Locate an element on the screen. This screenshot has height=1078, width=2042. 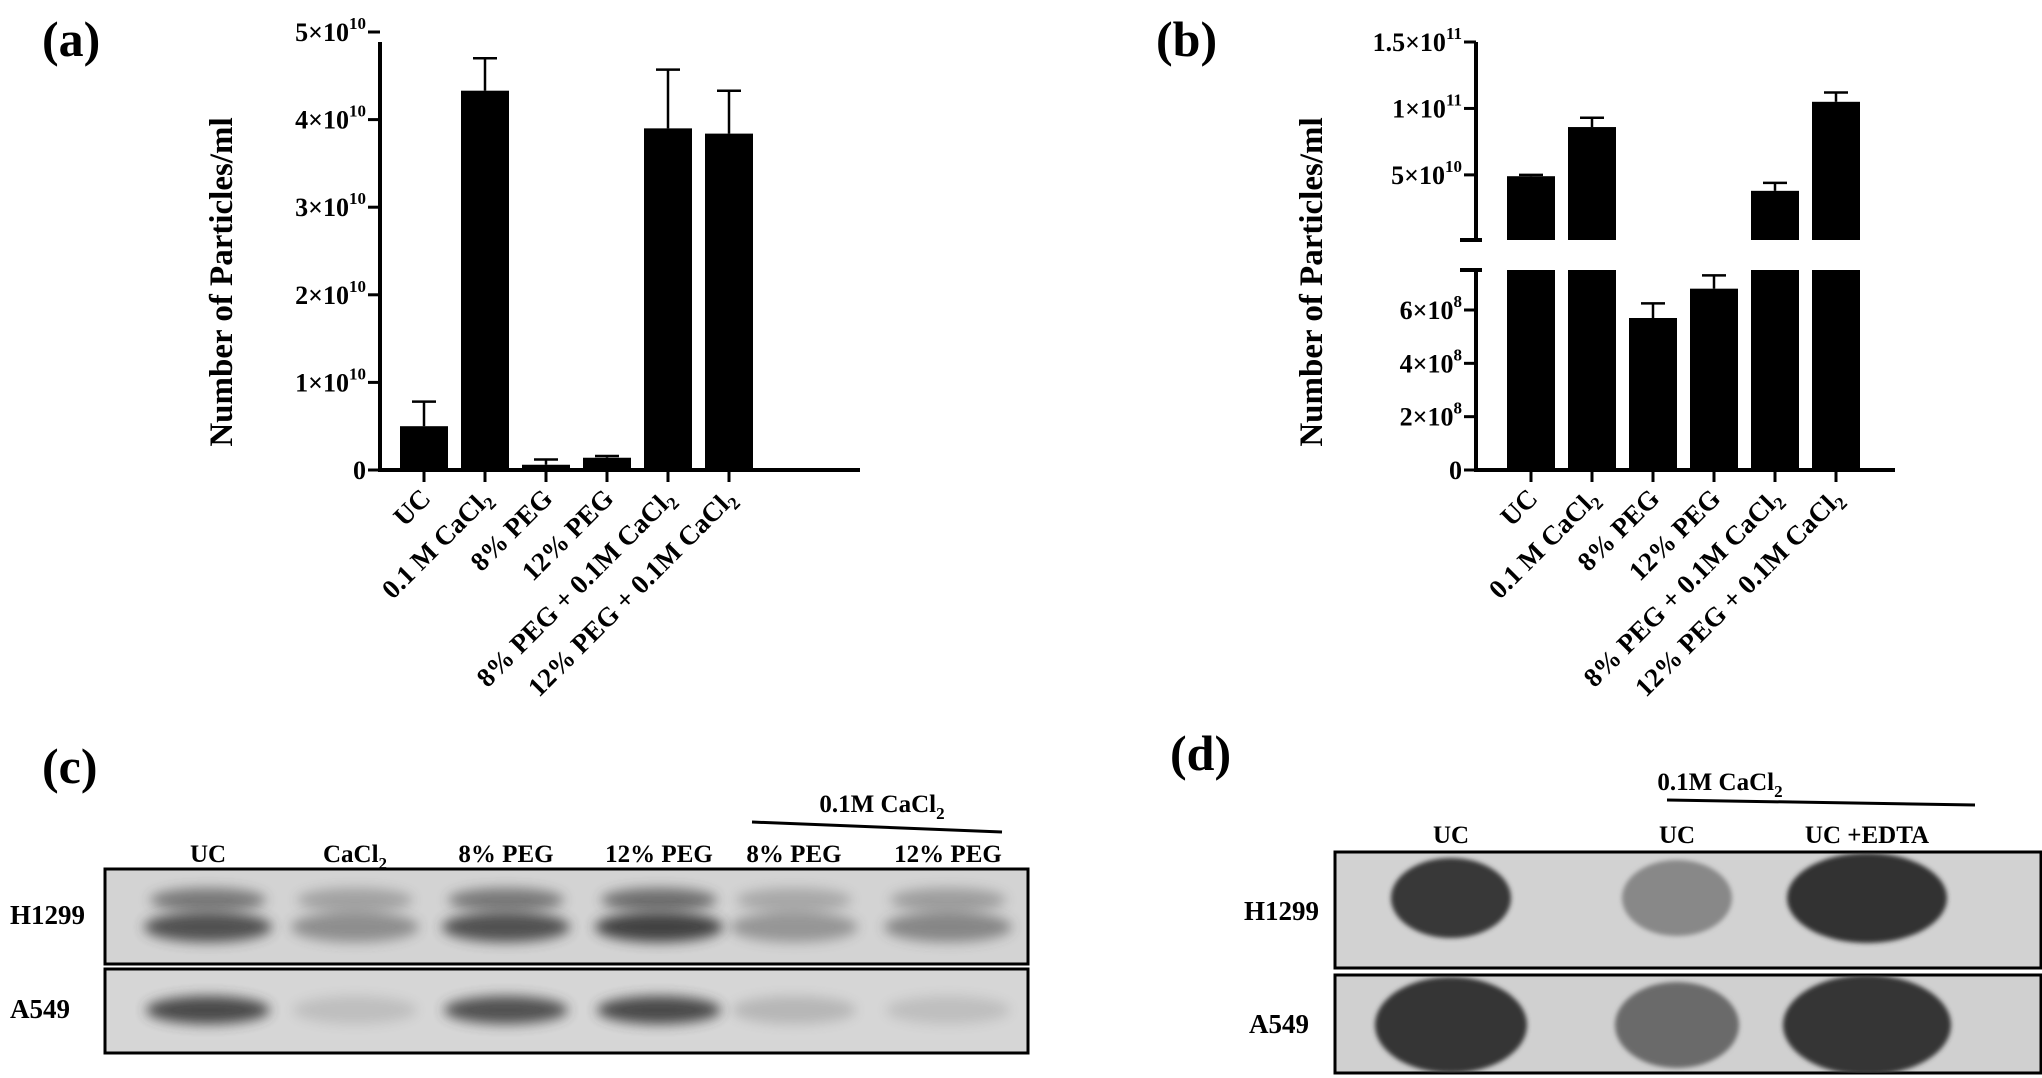
lane-labels-c: UC CaCl2 8% PEG 12% PEG 8% PEG 12% PEG is located at coordinates (596, 857).